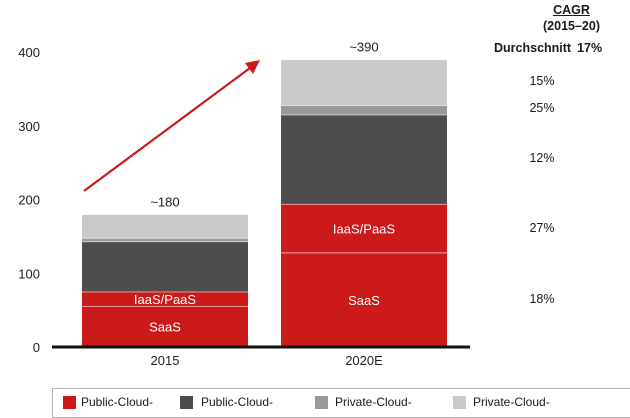 The height and width of the screenshot is (418, 630). Describe the element at coordinates (373, 402) in the screenshot. I see `legend-label-private-mid: Private-Cloud-` at that location.